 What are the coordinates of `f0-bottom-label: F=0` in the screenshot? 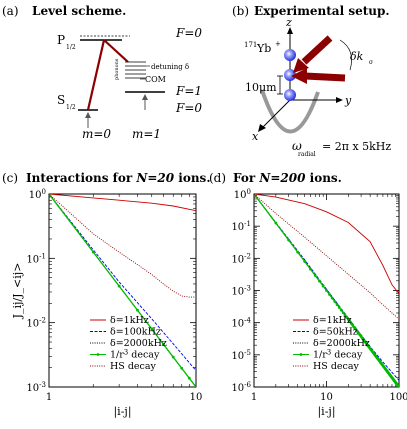 It's located at (188, 108).